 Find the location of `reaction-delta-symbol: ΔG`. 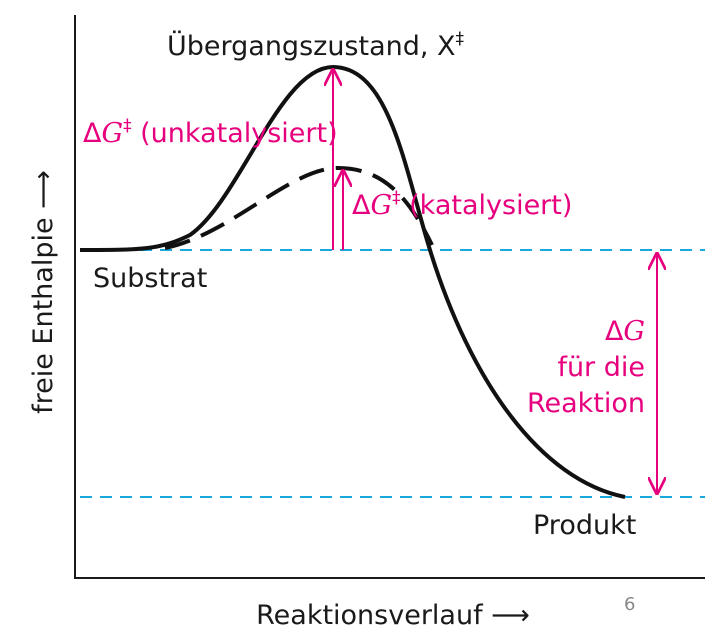

reaction-delta-symbol: ΔG is located at coordinates (625, 331).